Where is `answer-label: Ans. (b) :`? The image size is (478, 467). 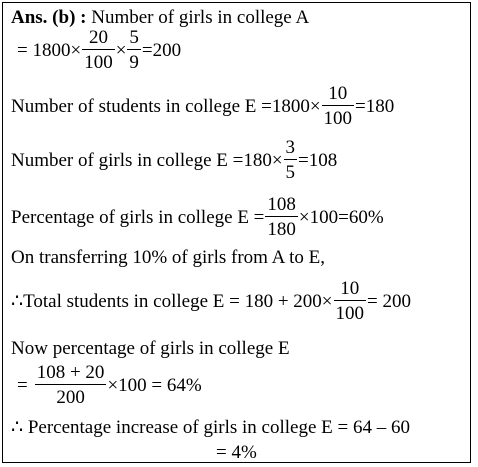
answer-label: Ans. (b) : is located at coordinates (49, 17).